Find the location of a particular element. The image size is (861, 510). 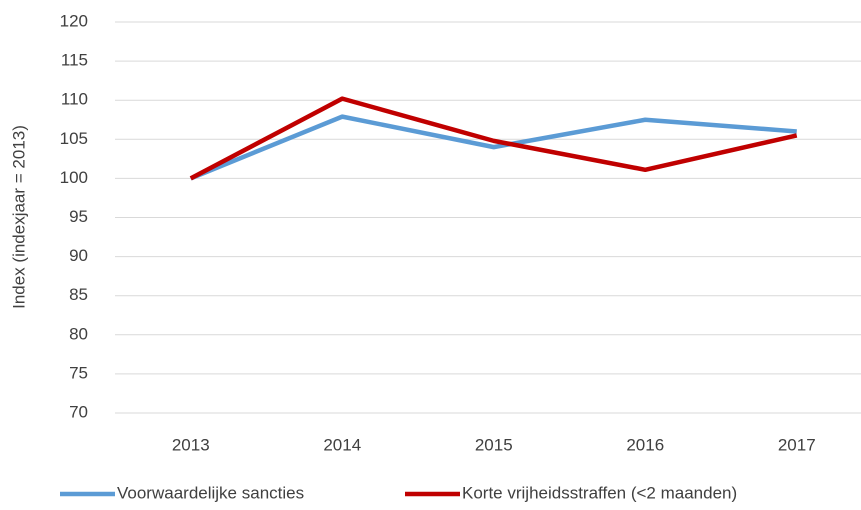

y-tick-label: 100 is located at coordinates (74, 177).